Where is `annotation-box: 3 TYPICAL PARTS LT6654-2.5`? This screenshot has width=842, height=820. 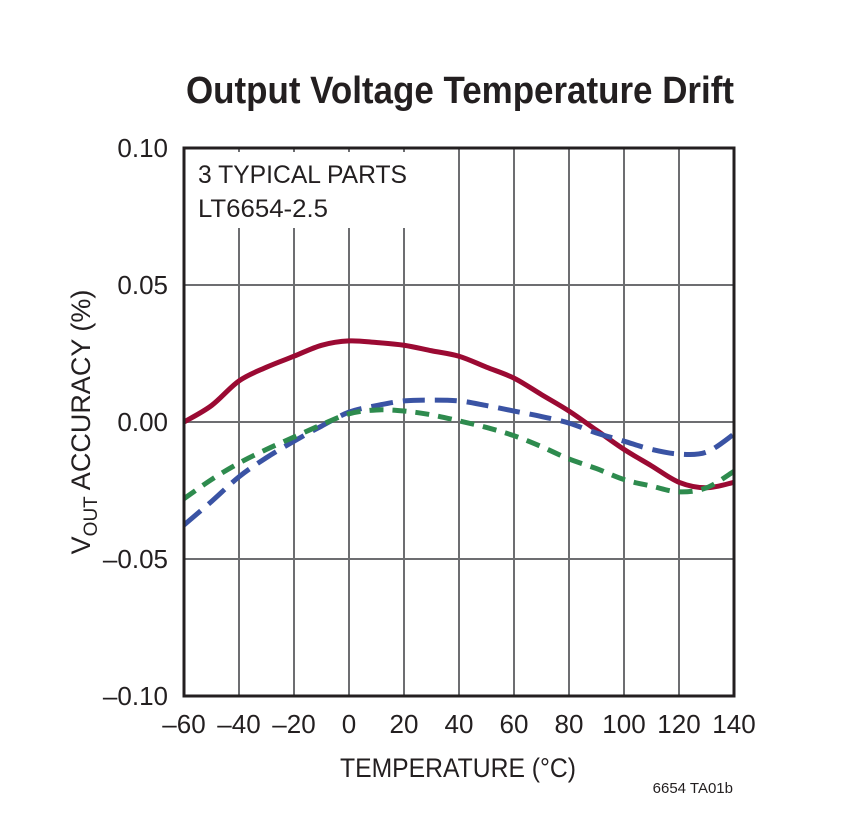 annotation-box: 3 TYPICAL PARTS LT6654-2.5 is located at coordinates (305, 190).